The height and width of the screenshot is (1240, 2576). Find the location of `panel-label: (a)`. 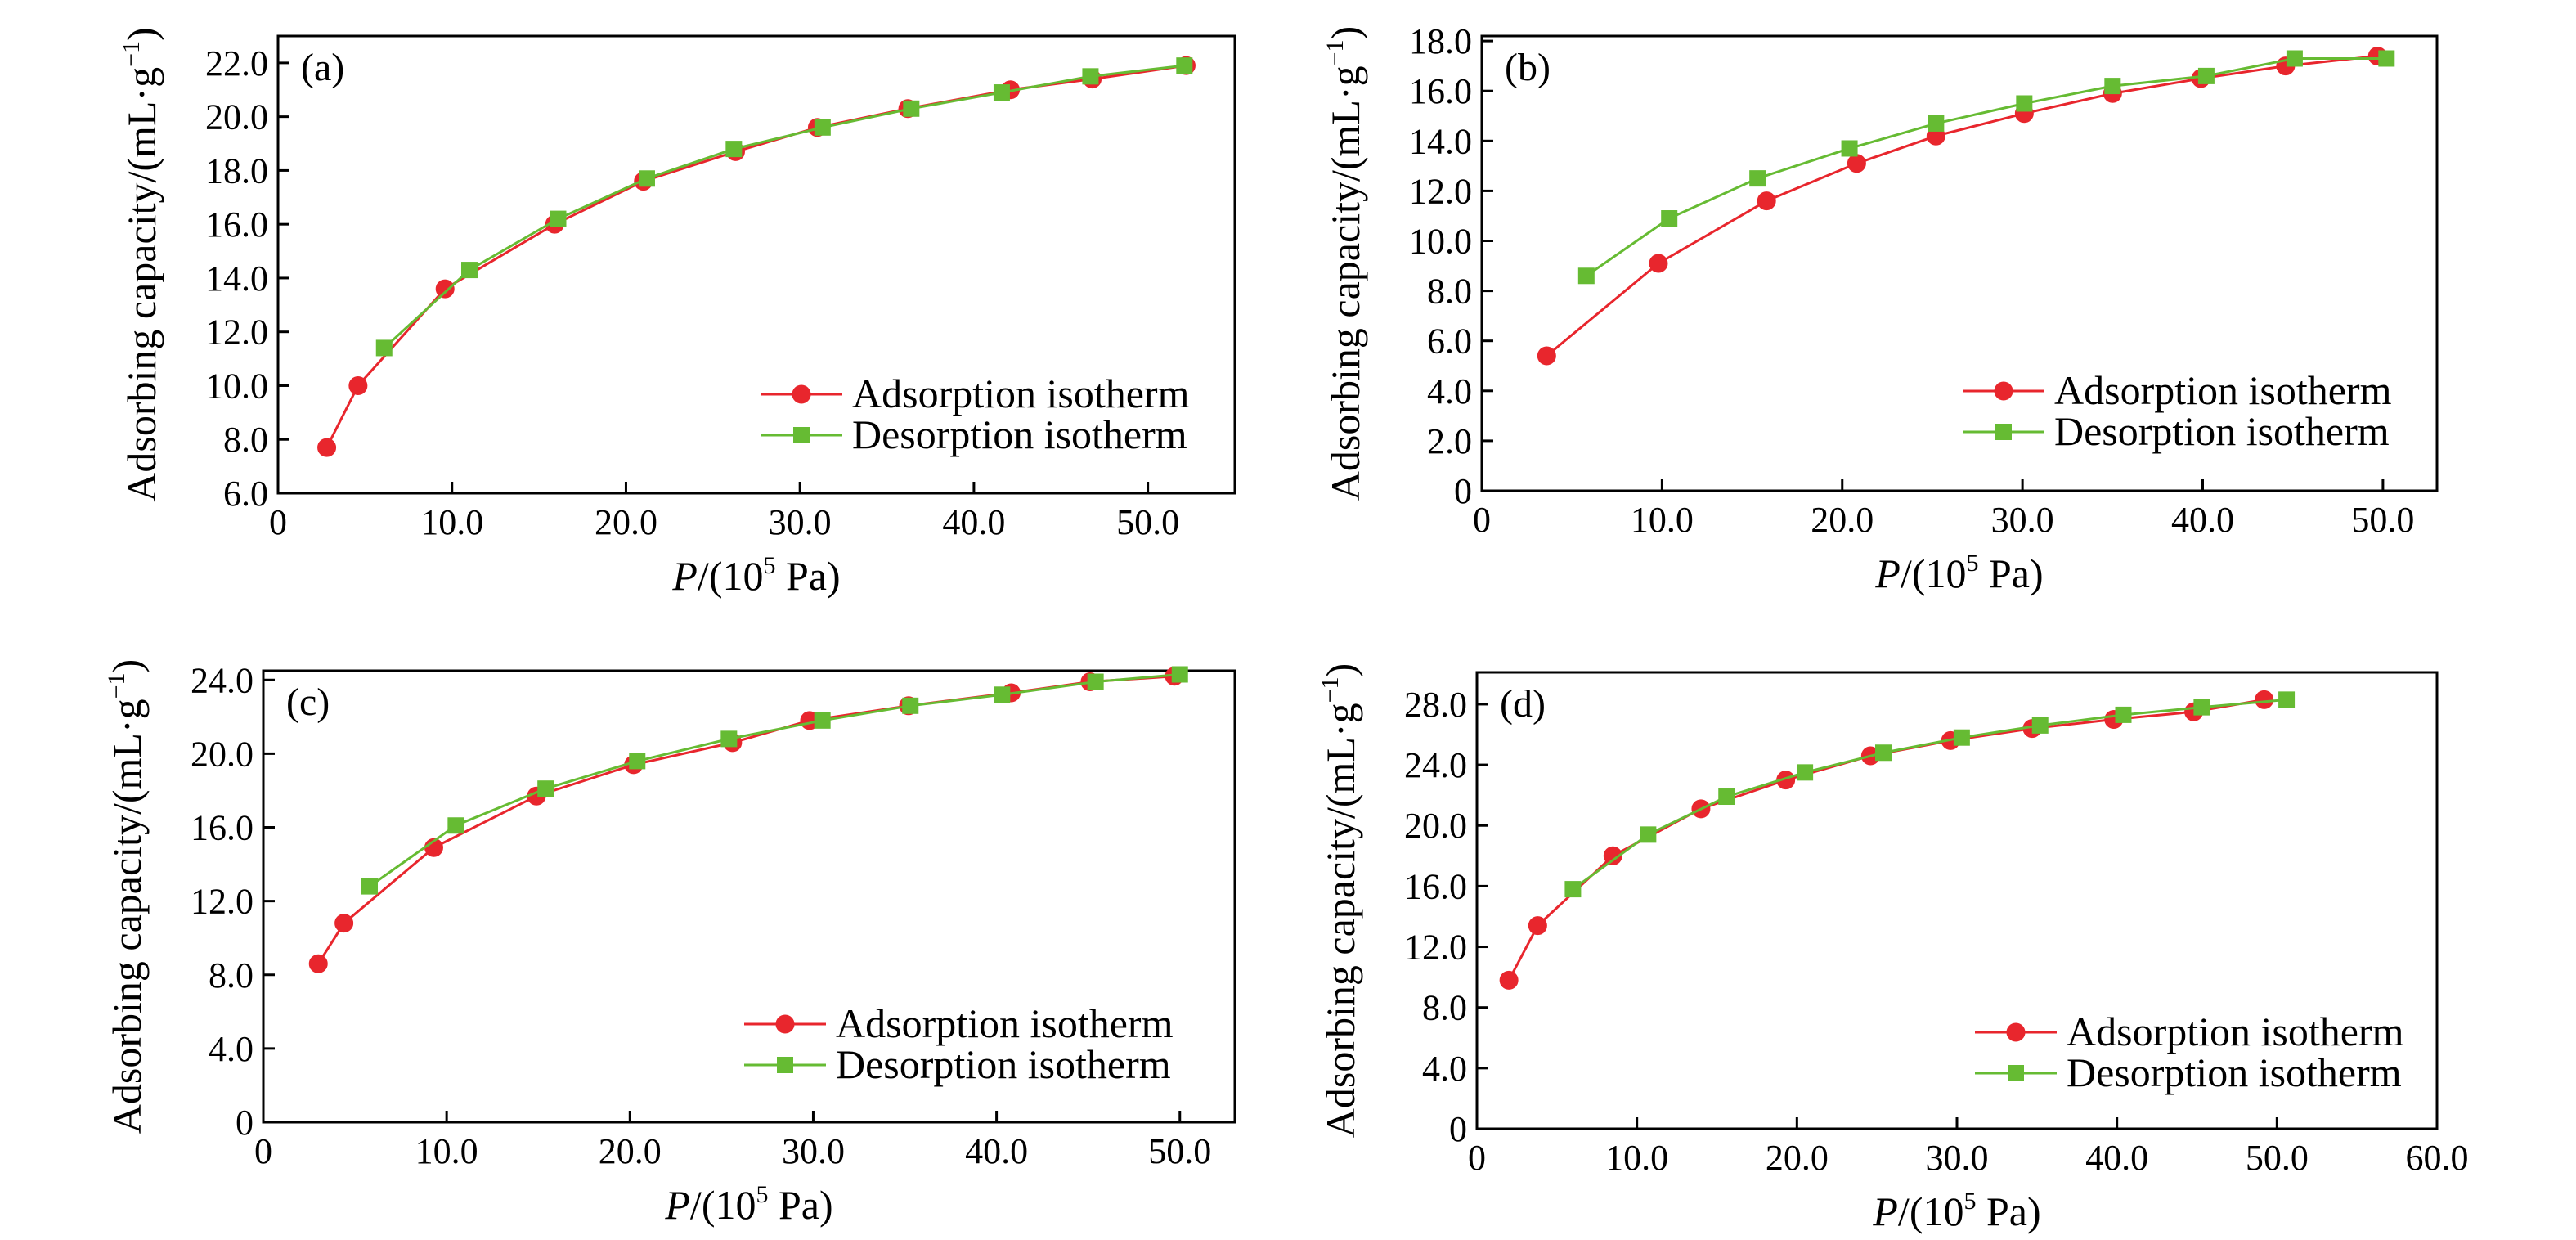

panel-label: (a) is located at coordinates (322, 67).